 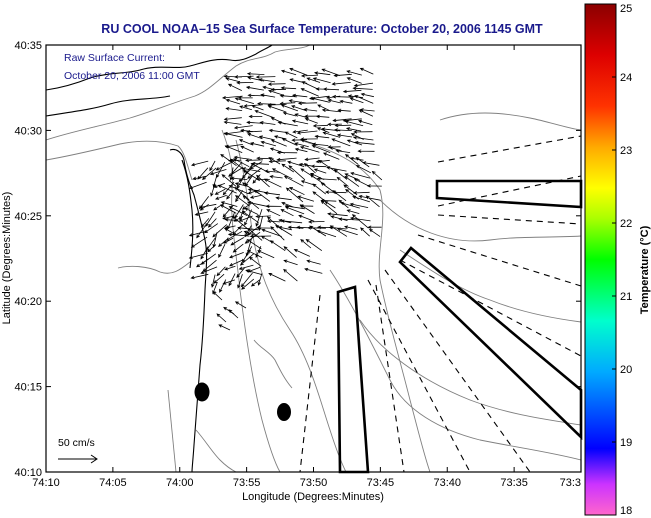 What do you see at coordinates (202, 392) in the screenshot?
I see `buoy-marker` at bounding box center [202, 392].